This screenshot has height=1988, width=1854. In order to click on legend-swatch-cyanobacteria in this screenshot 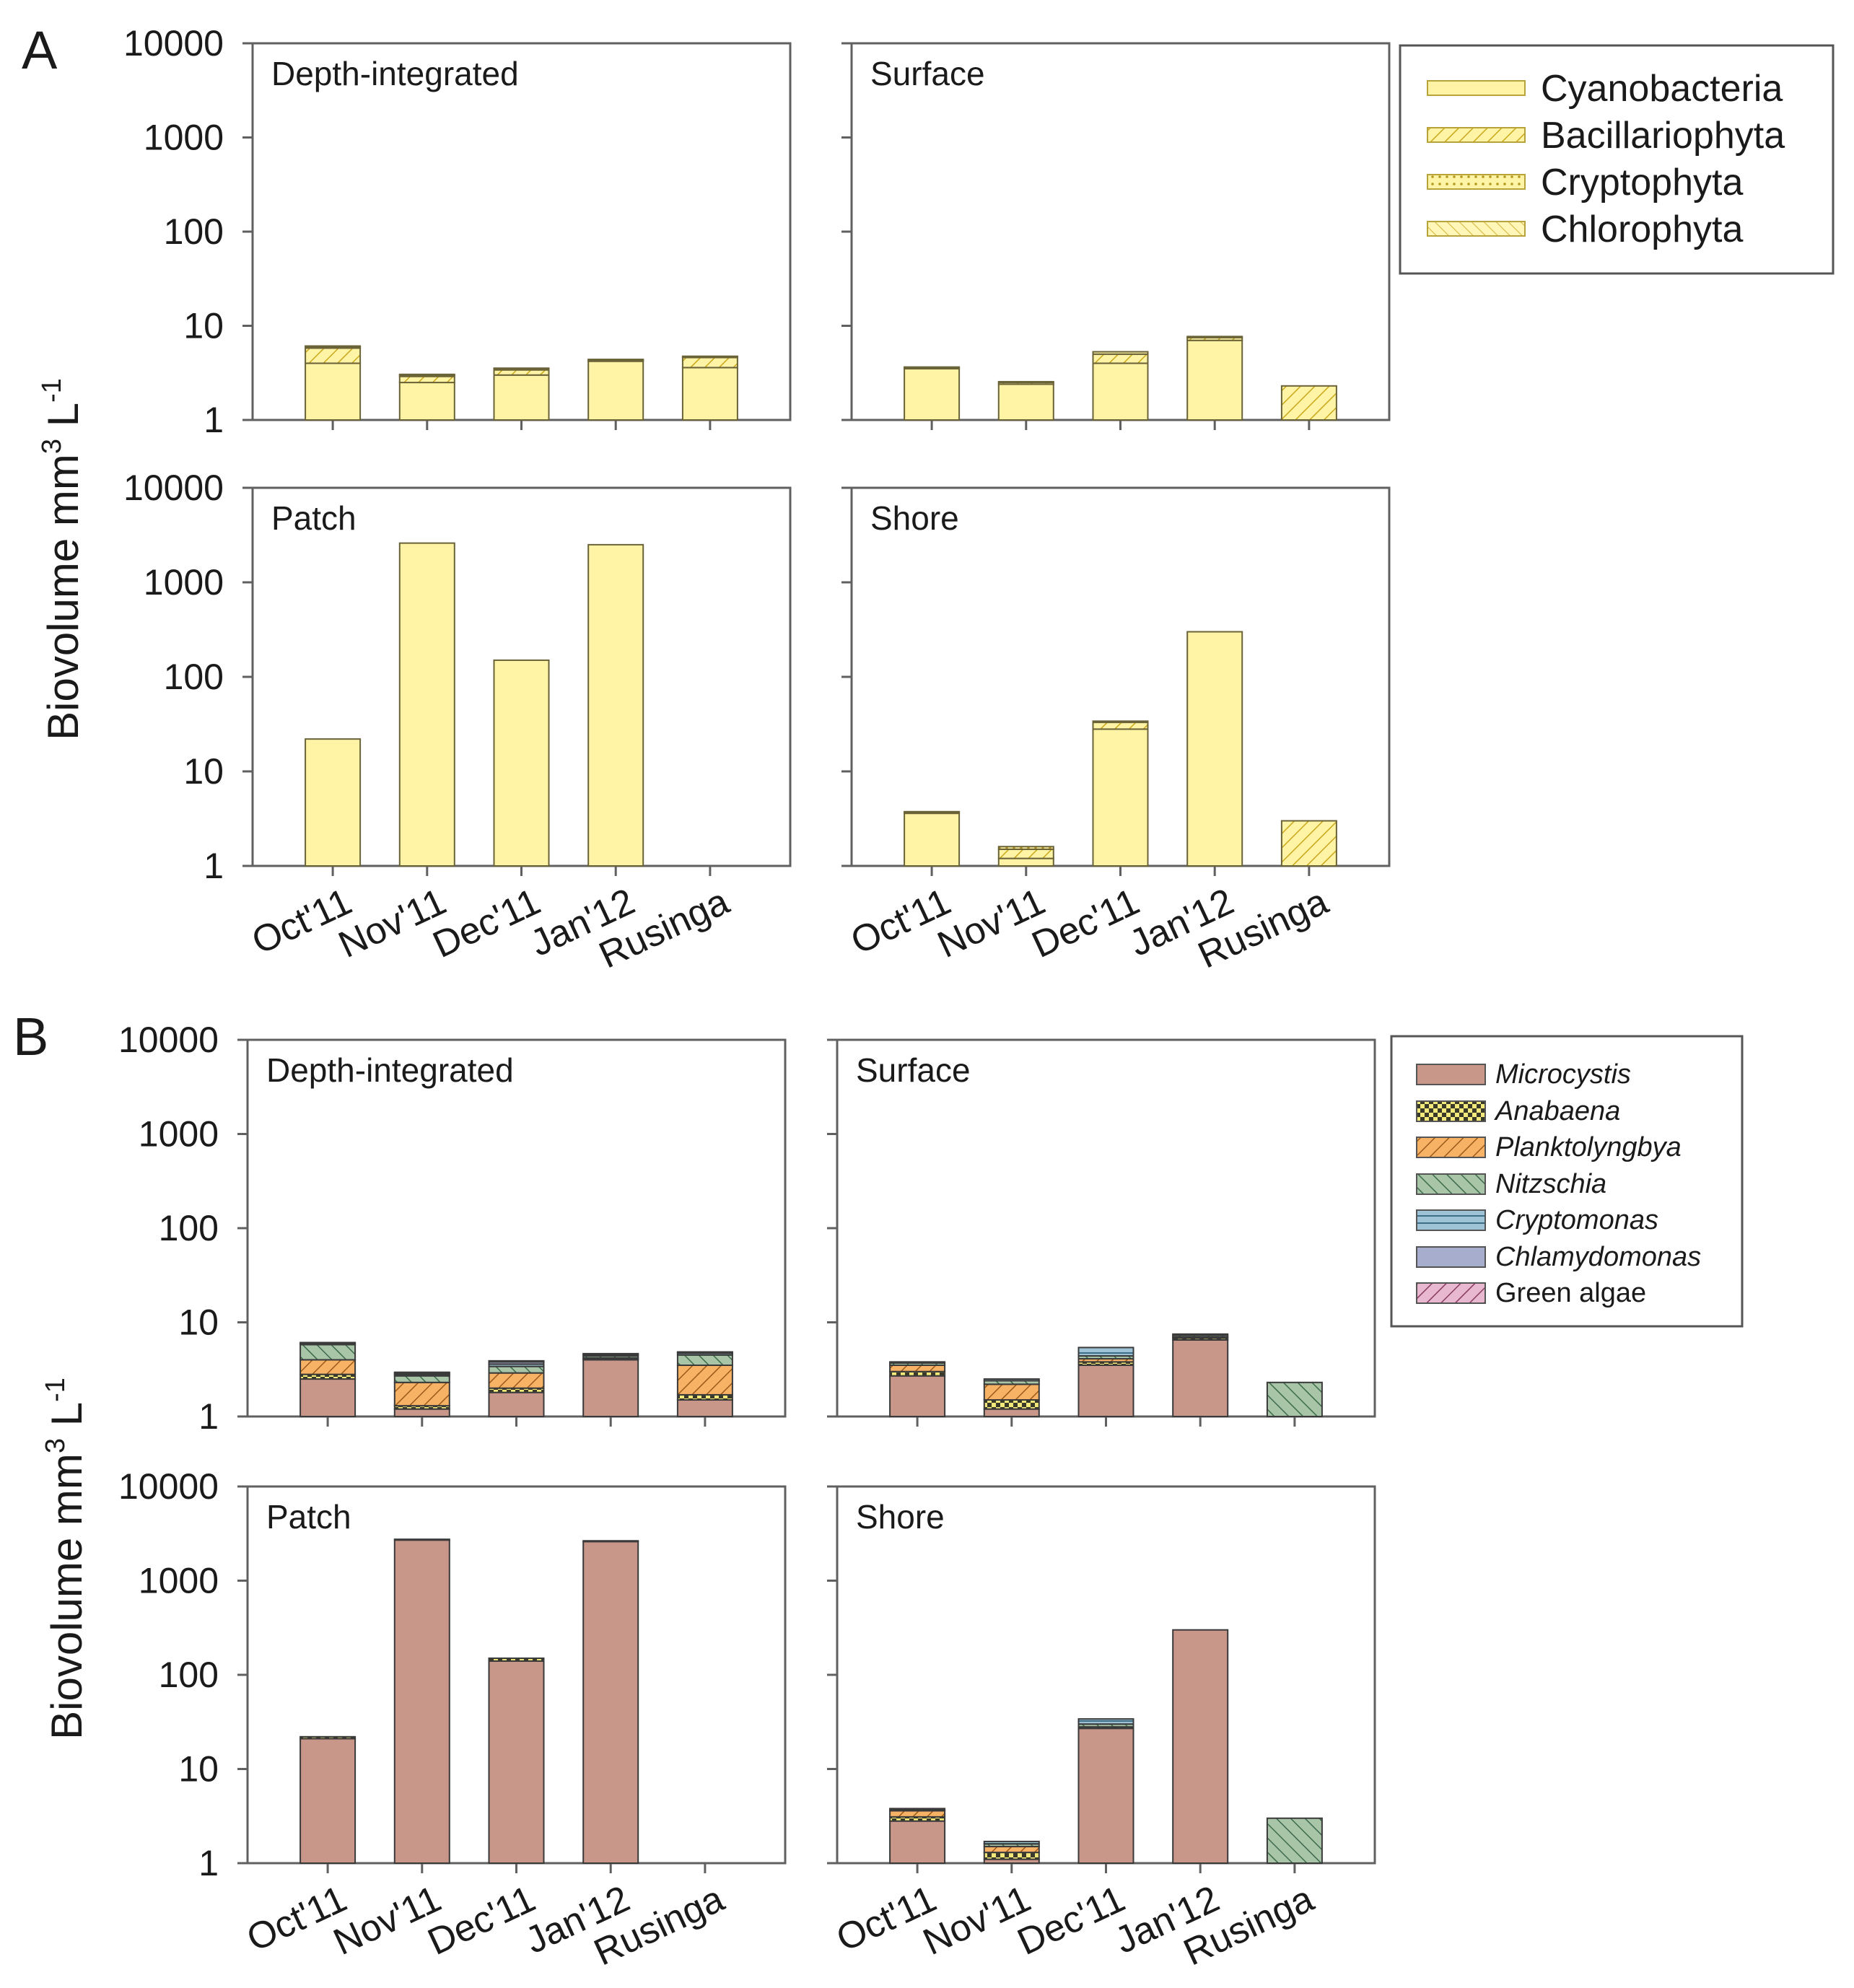, I will do `click(1477, 88)`.